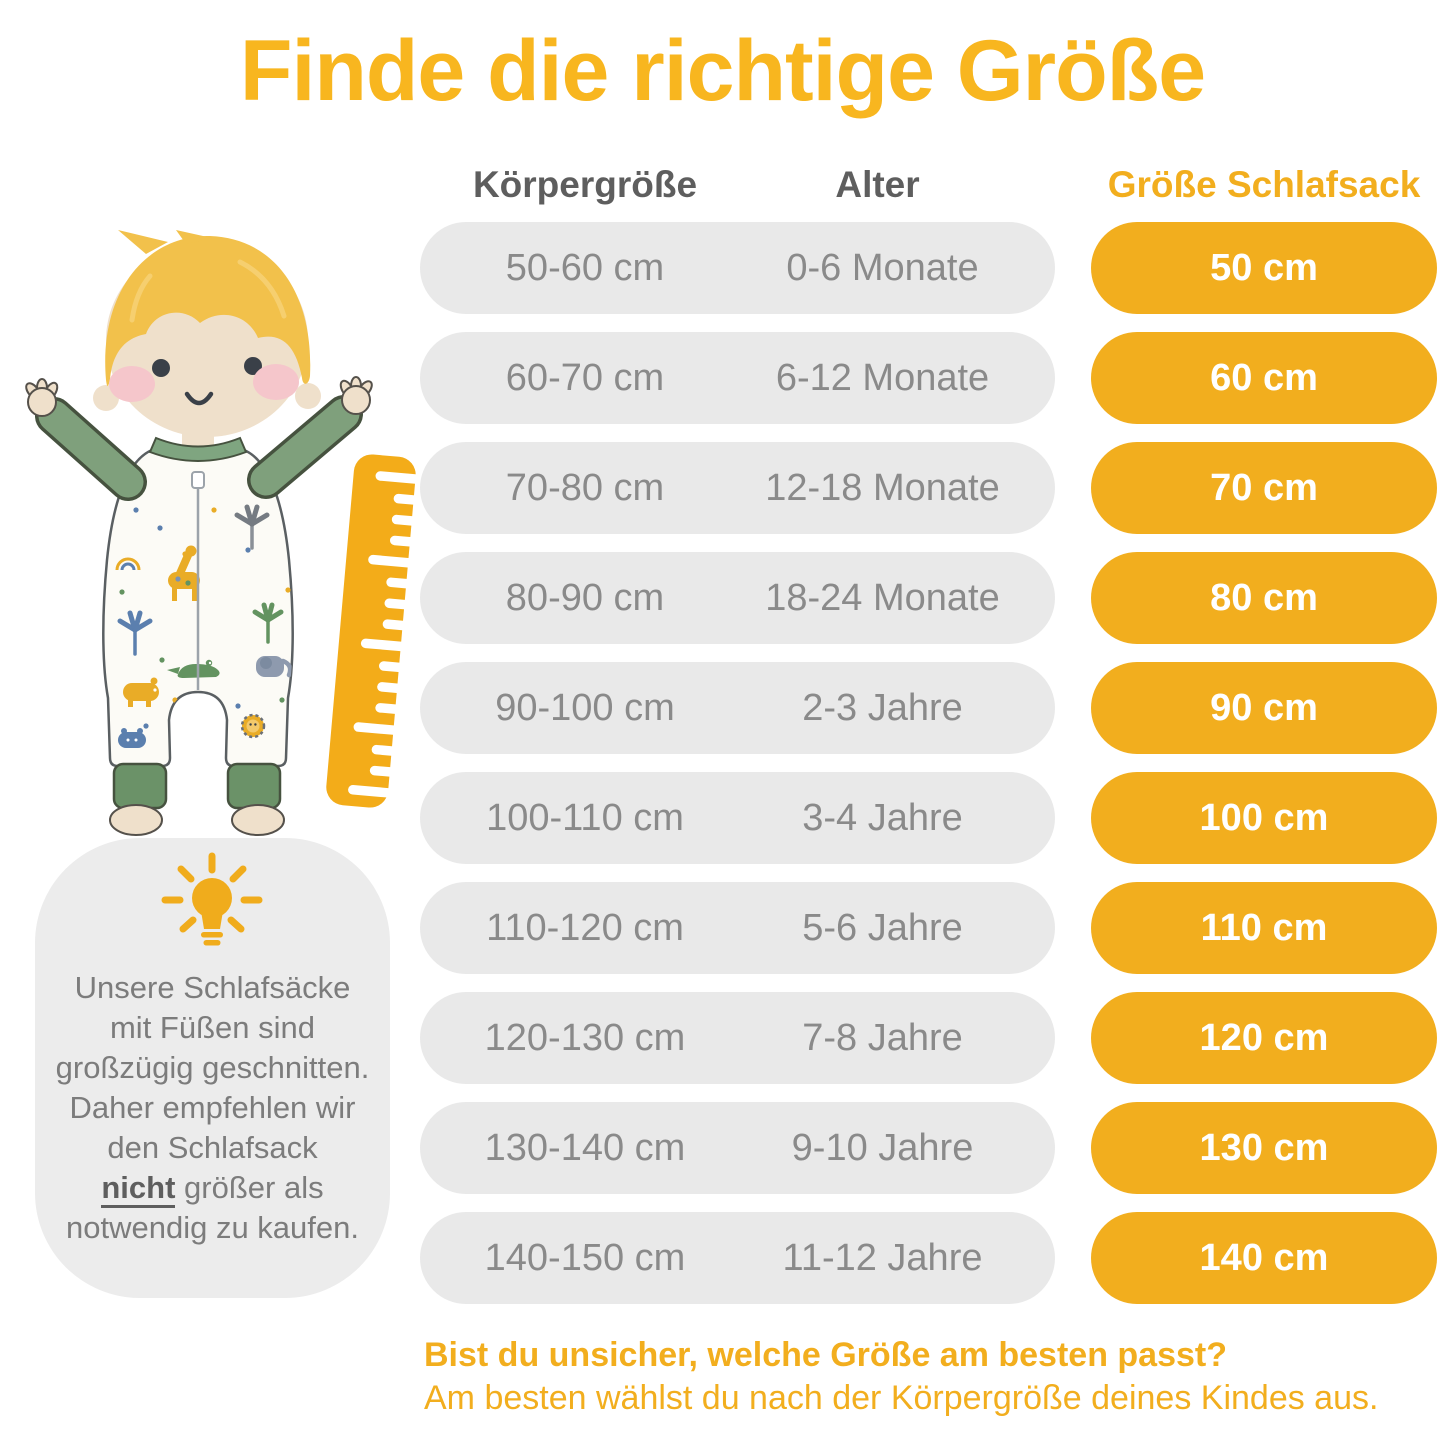 This screenshot has width=1445, height=1445. I want to click on table-row: 140-150 cm 11-12 Jahre 140 cm, so click(722, 1258).